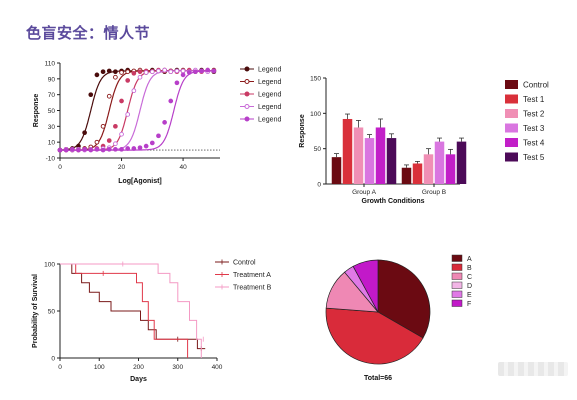  I want to click on y-tick-label: 110, so click(50, 64).